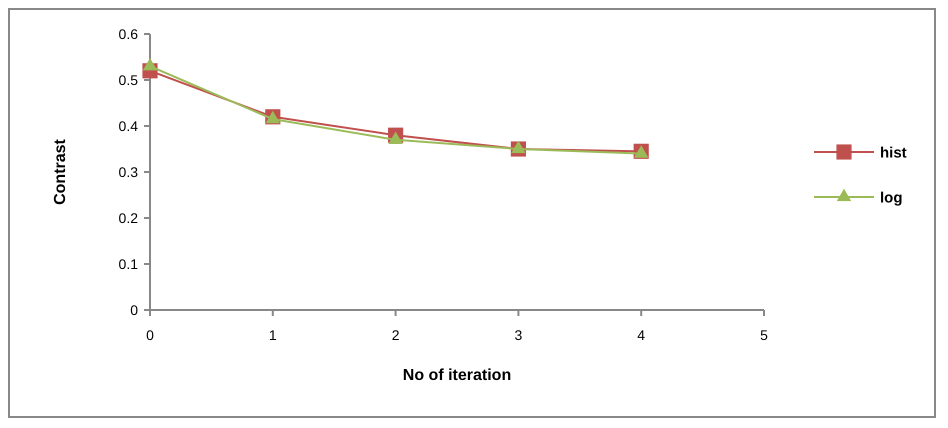 This screenshot has height=428, width=948. I want to click on y-tick-label: 0.1, so click(128, 264).